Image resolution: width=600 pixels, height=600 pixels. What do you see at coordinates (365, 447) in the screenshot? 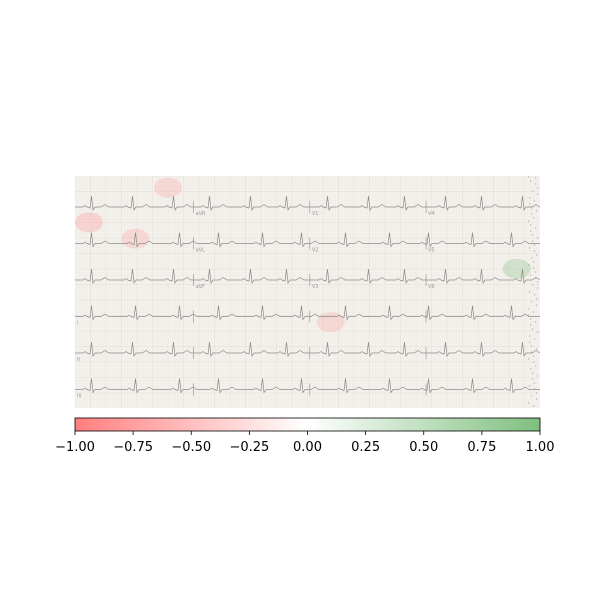
I see `colorbar-tick-label: 0.25` at bounding box center [365, 447].